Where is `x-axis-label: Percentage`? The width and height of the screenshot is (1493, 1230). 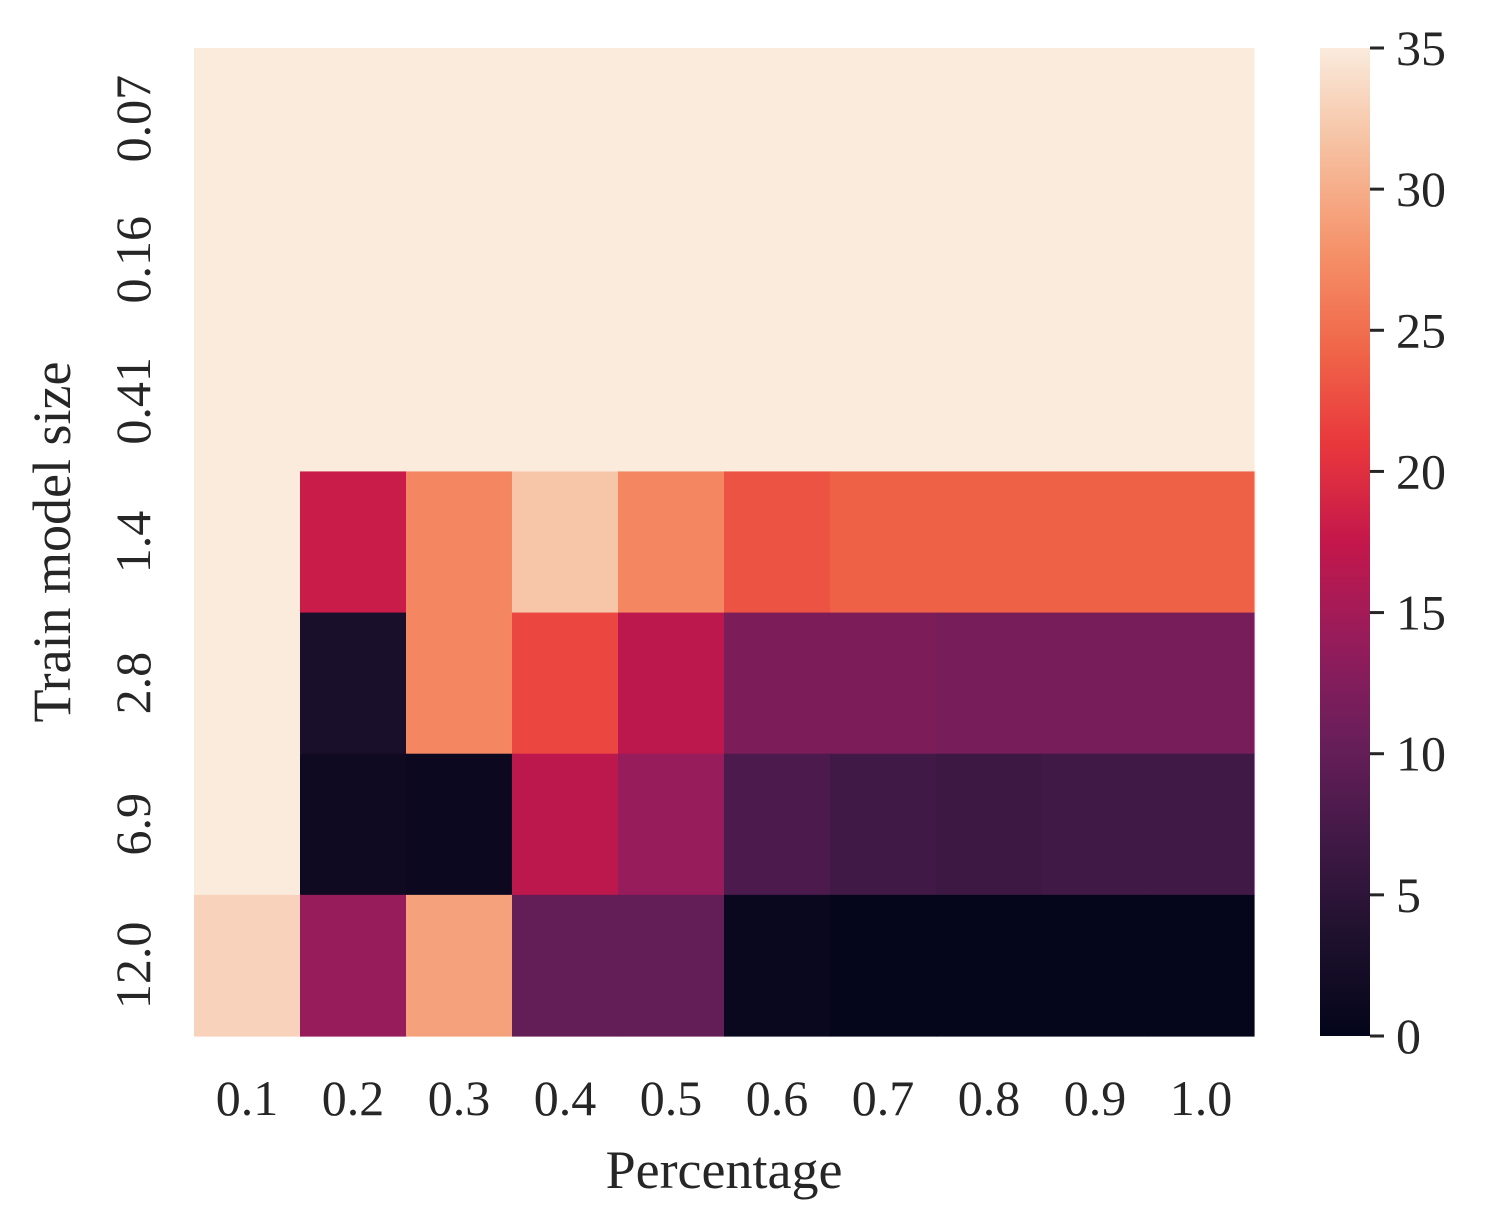
x-axis-label: Percentage is located at coordinates (724, 1170).